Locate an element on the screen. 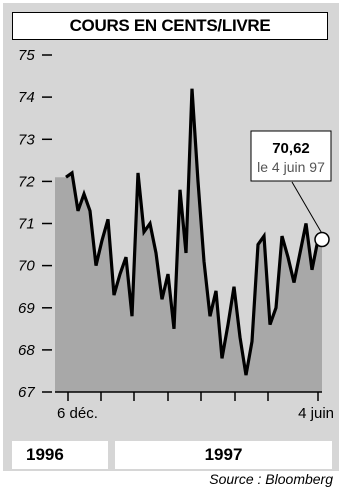  y-tick-label: 73 is located at coordinates (26, 139).